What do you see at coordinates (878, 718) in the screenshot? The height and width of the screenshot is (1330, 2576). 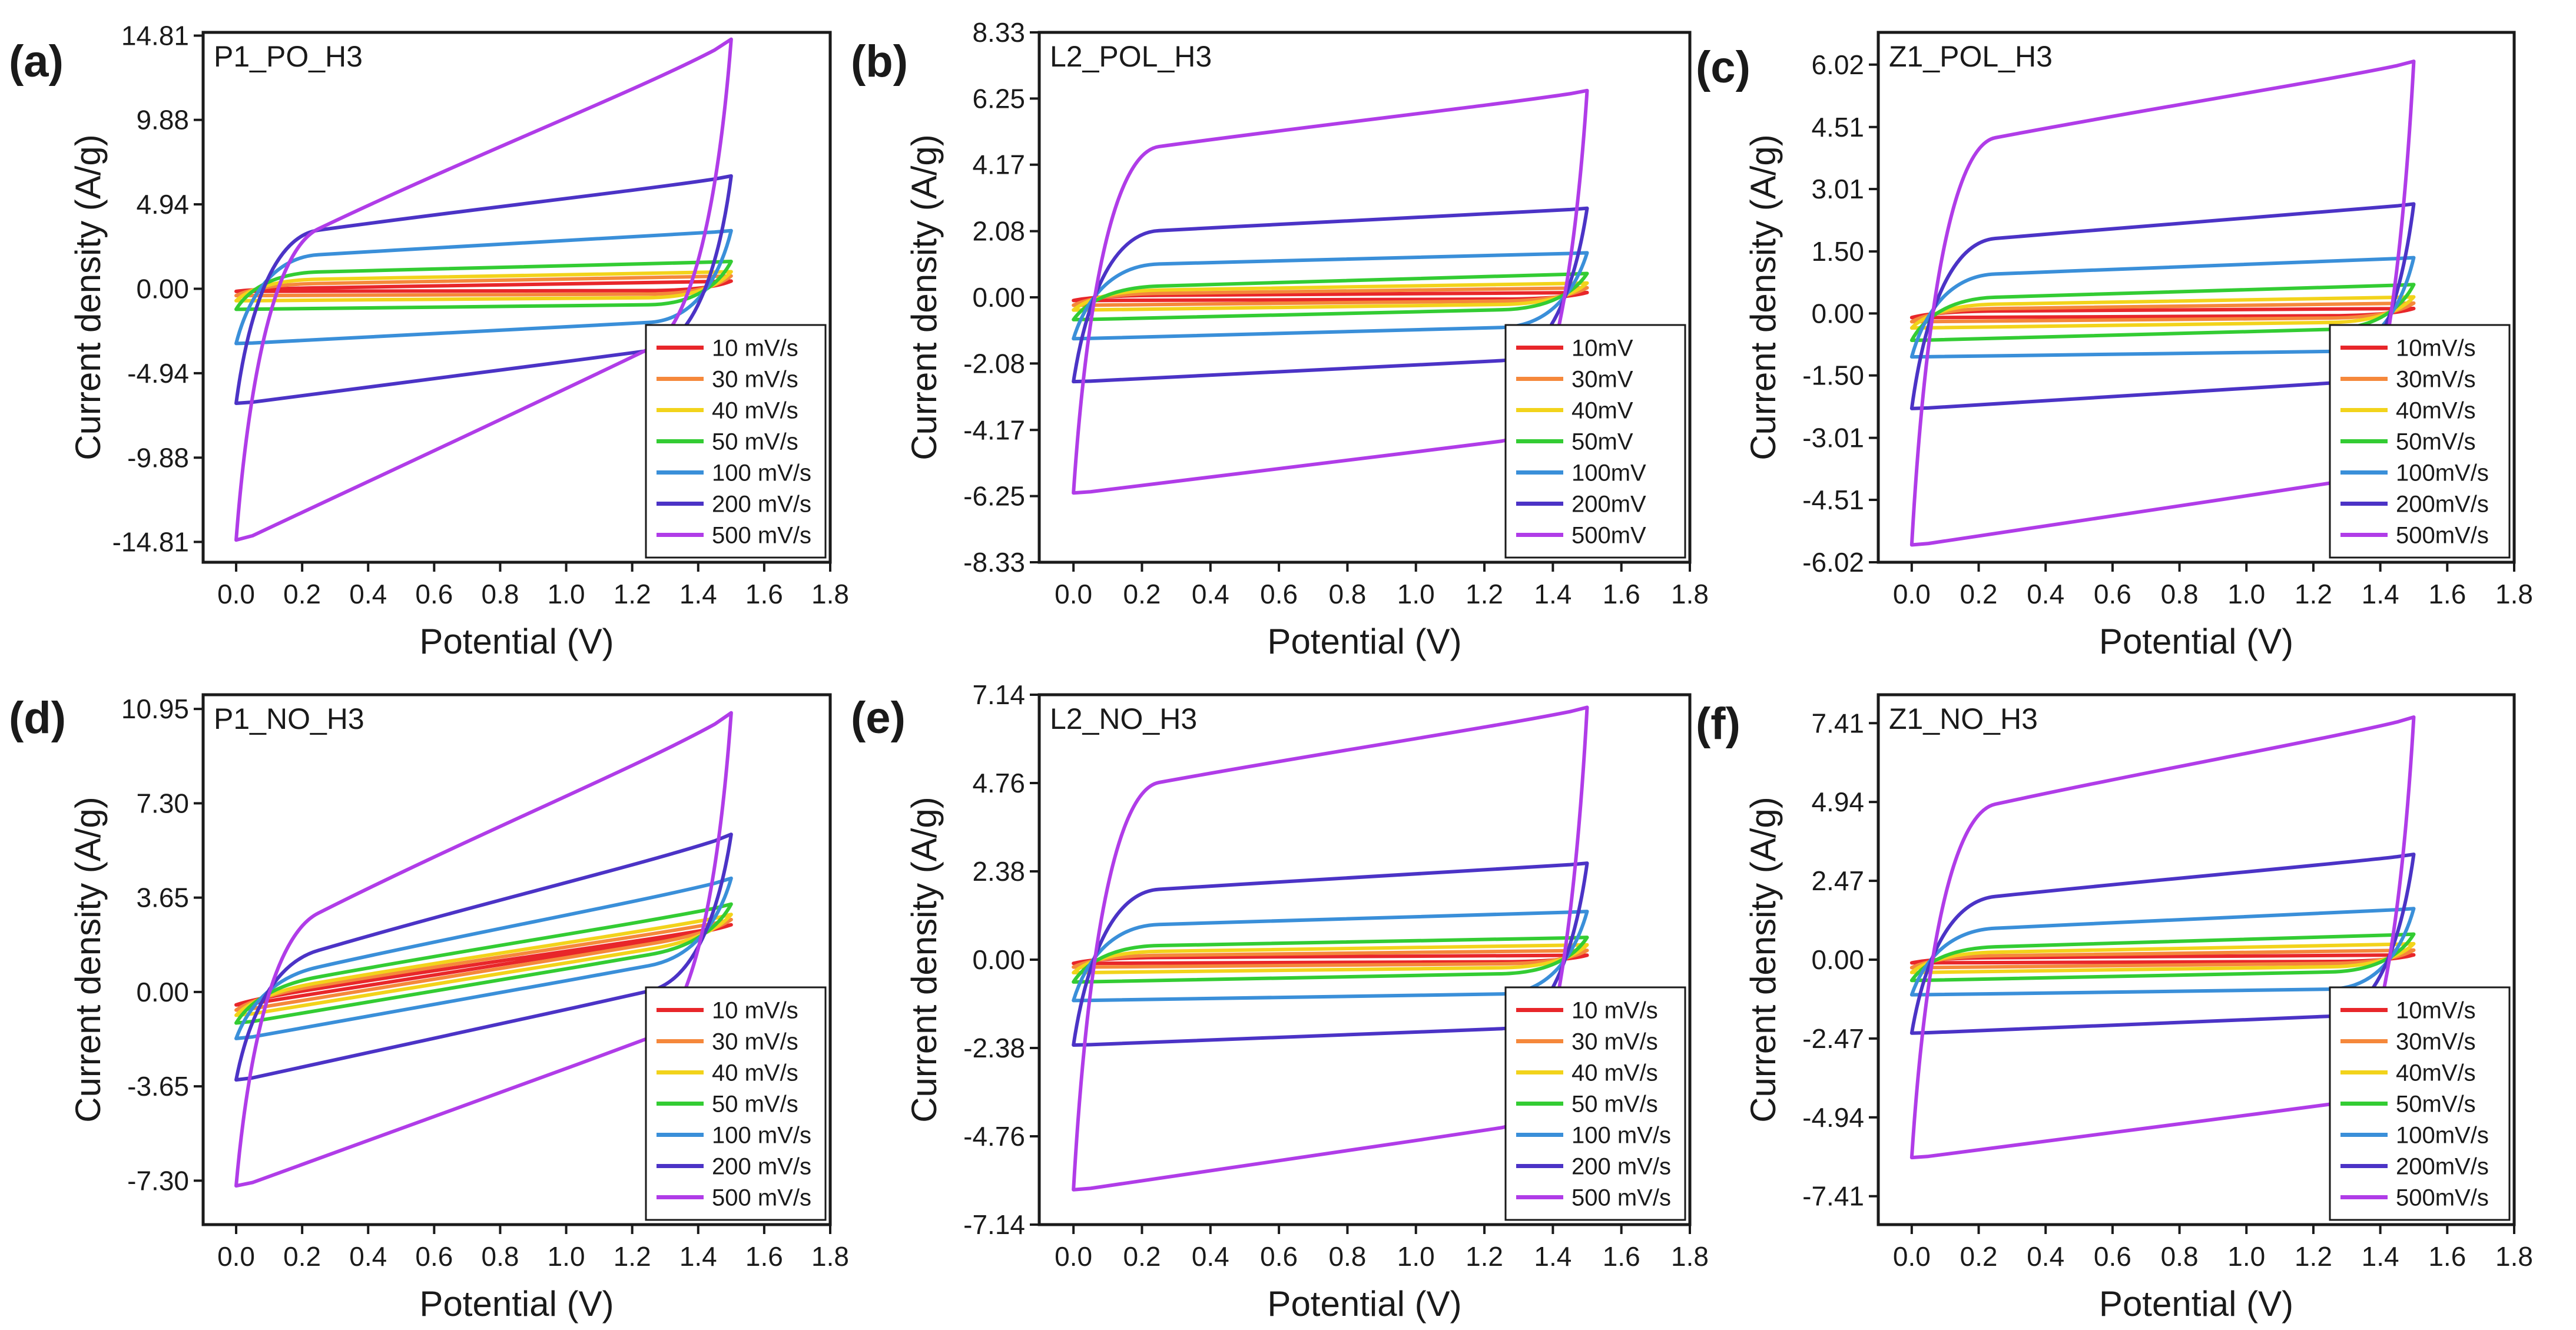 I see `panel-letter: (e)` at bounding box center [878, 718].